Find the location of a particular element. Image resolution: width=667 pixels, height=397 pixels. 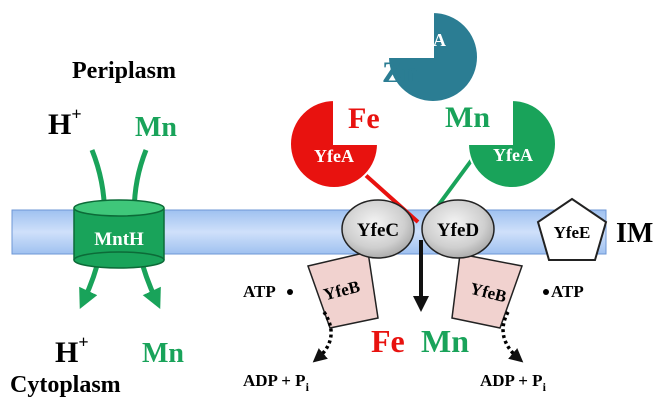

yfed-label: YfeD is located at coordinates (458, 230).